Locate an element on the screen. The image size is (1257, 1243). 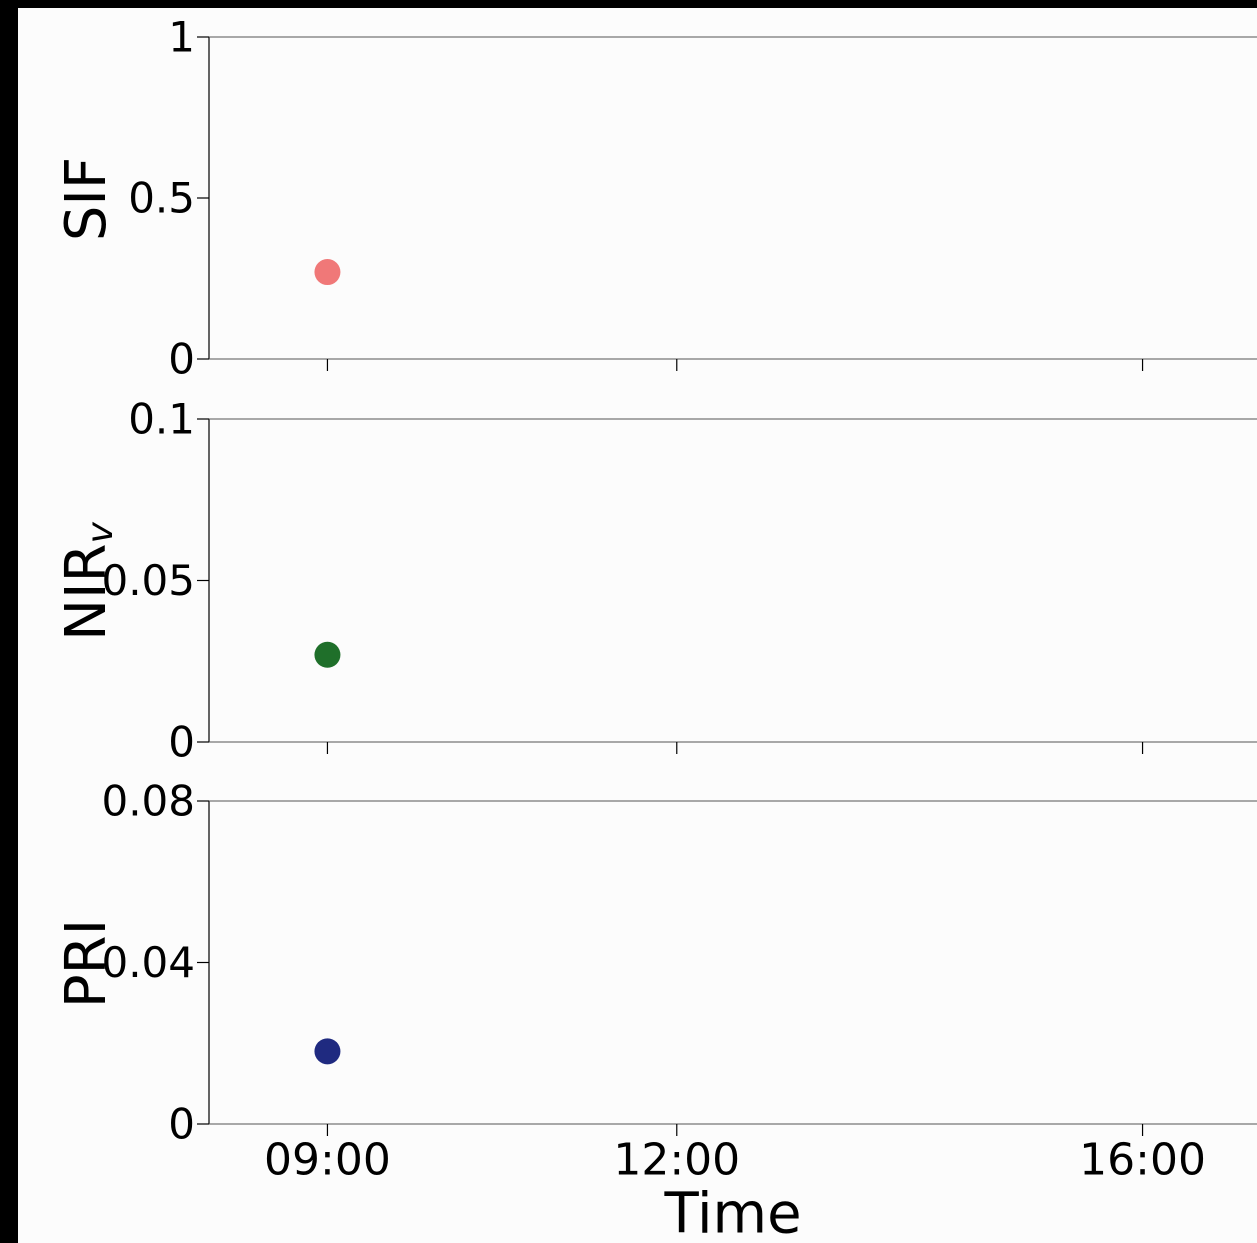
x-tick-label: 16:00 is located at coordinates (1142, 1160).